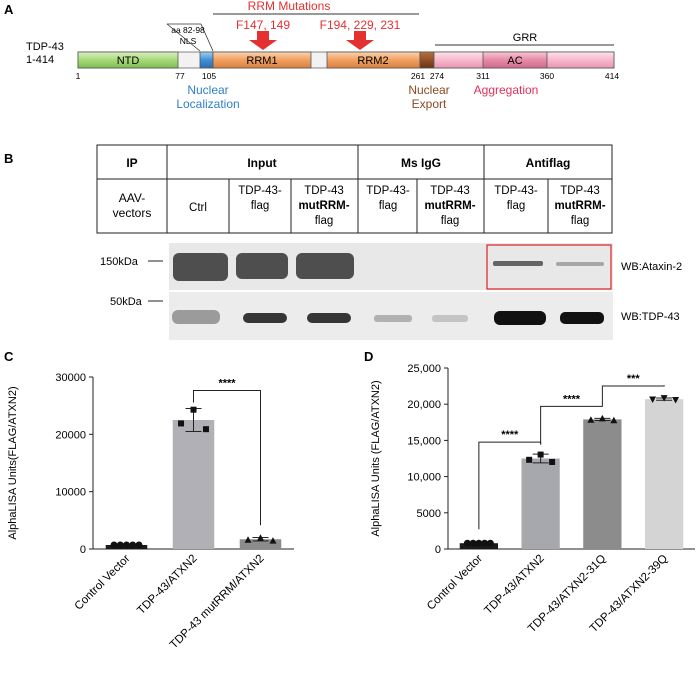 This screenshot has height=695, width=700. I want to click on header-antiflag: Antiflag, so click(548, 163).